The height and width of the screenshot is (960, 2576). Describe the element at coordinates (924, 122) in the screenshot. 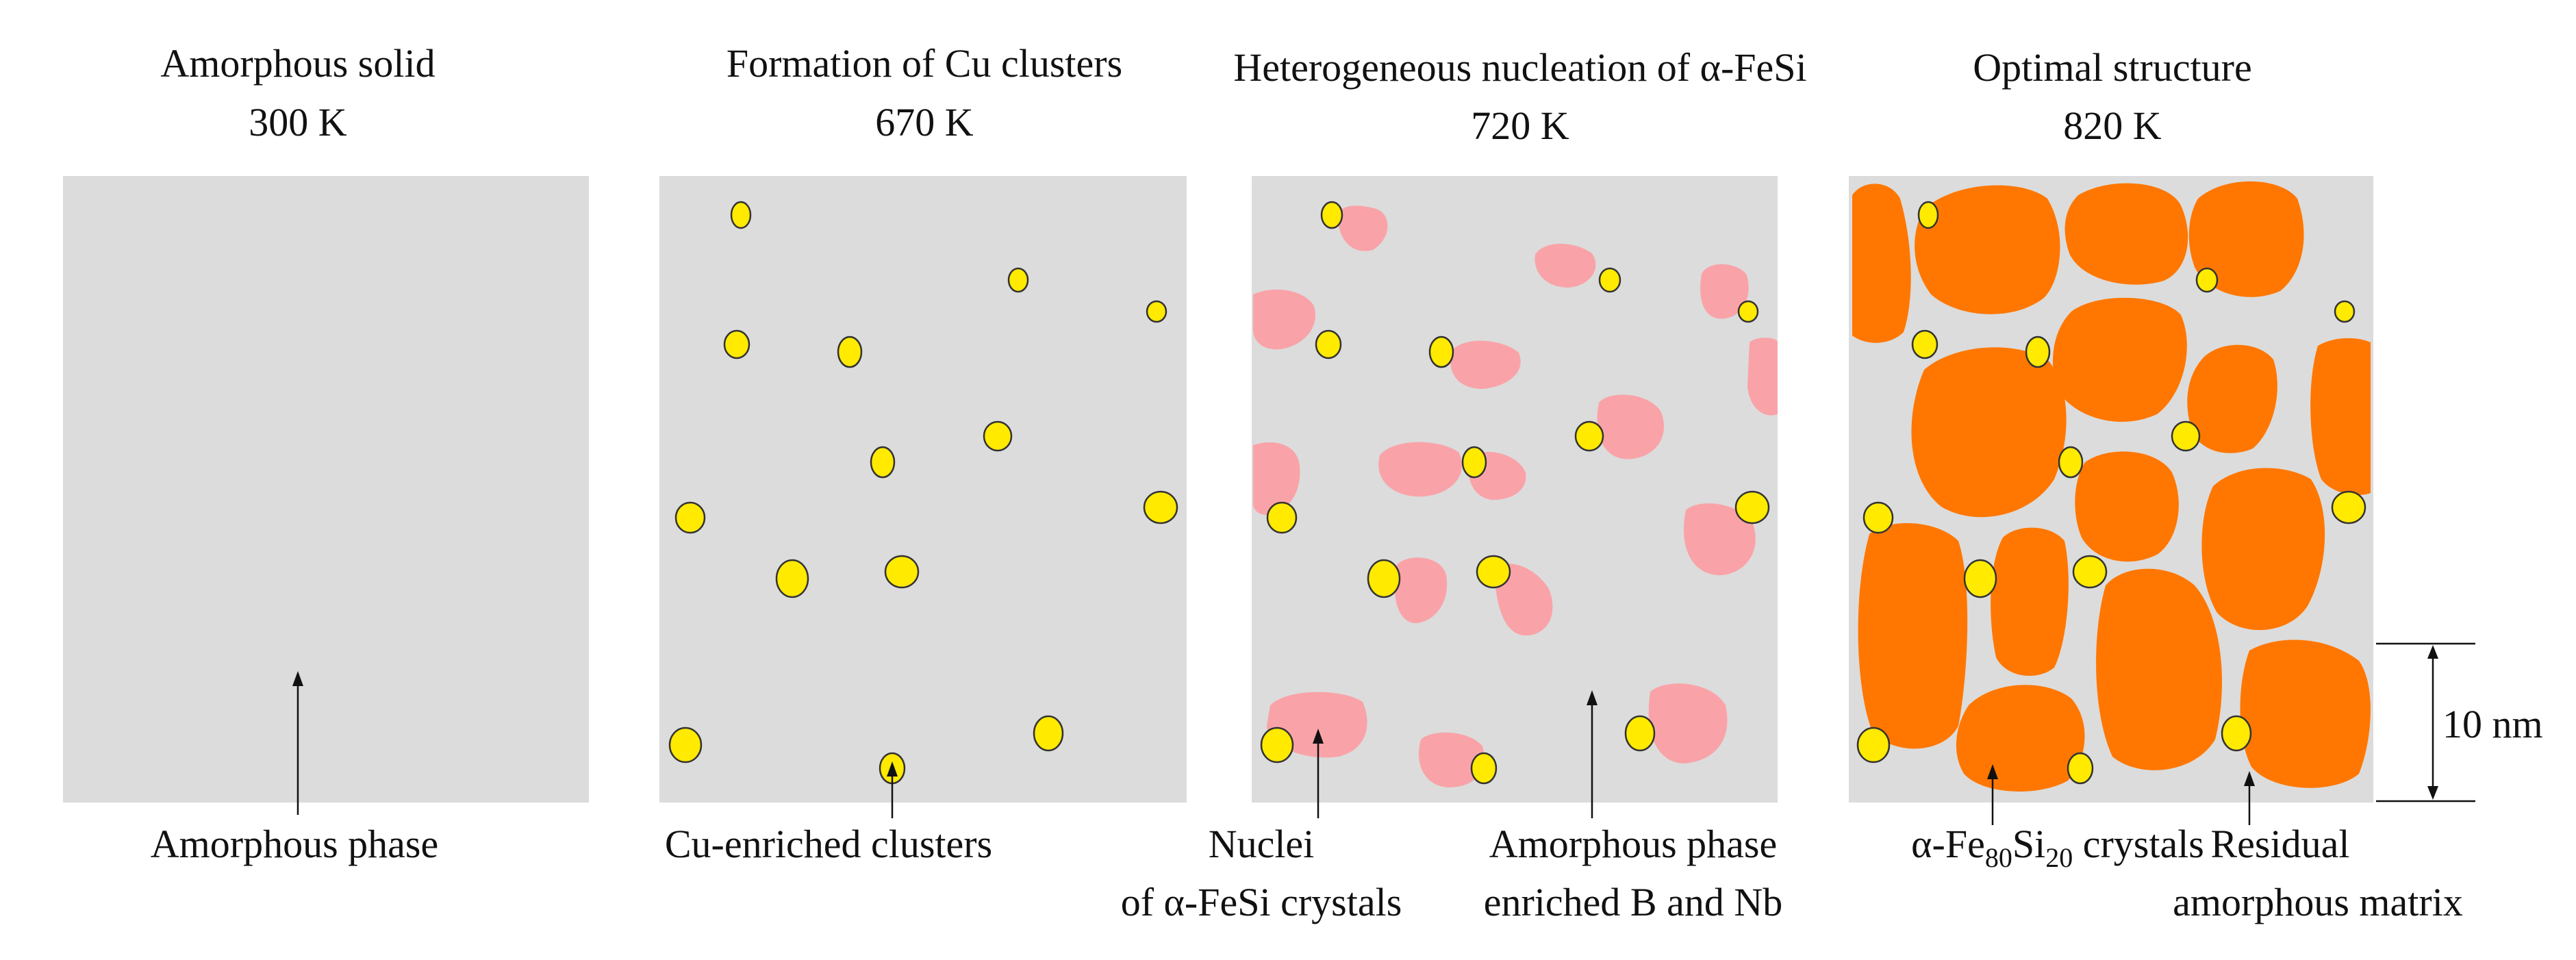

I see `stage-2-temperature: 670 K` at that location.